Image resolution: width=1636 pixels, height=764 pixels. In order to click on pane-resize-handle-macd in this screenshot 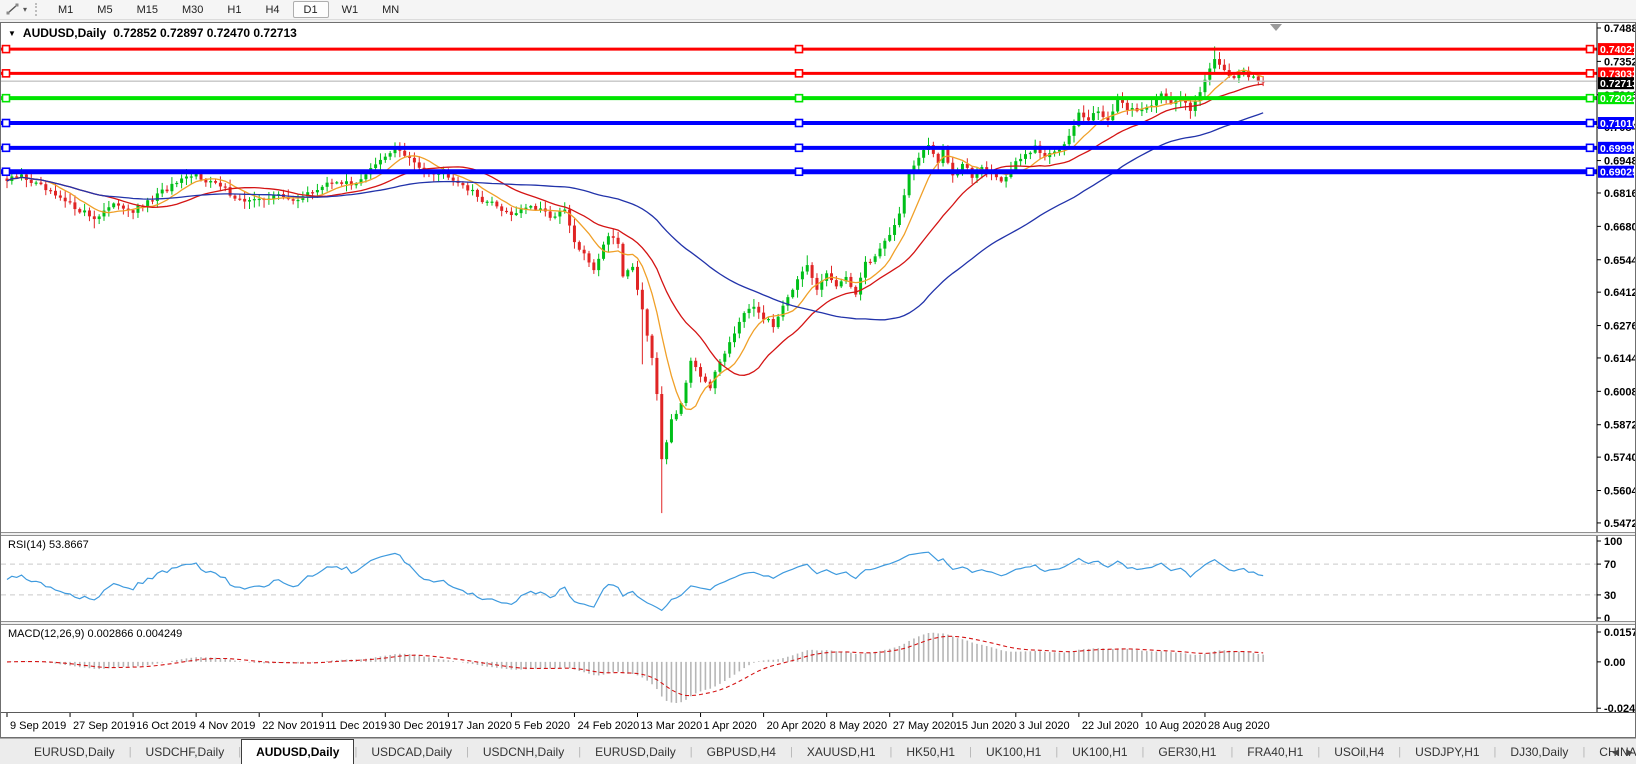, I will do `click(818, 623)`.